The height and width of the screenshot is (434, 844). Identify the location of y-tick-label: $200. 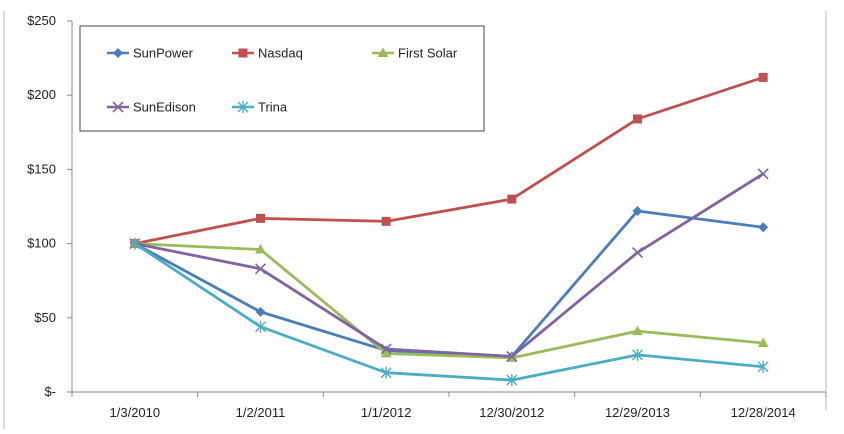
(41, 94).